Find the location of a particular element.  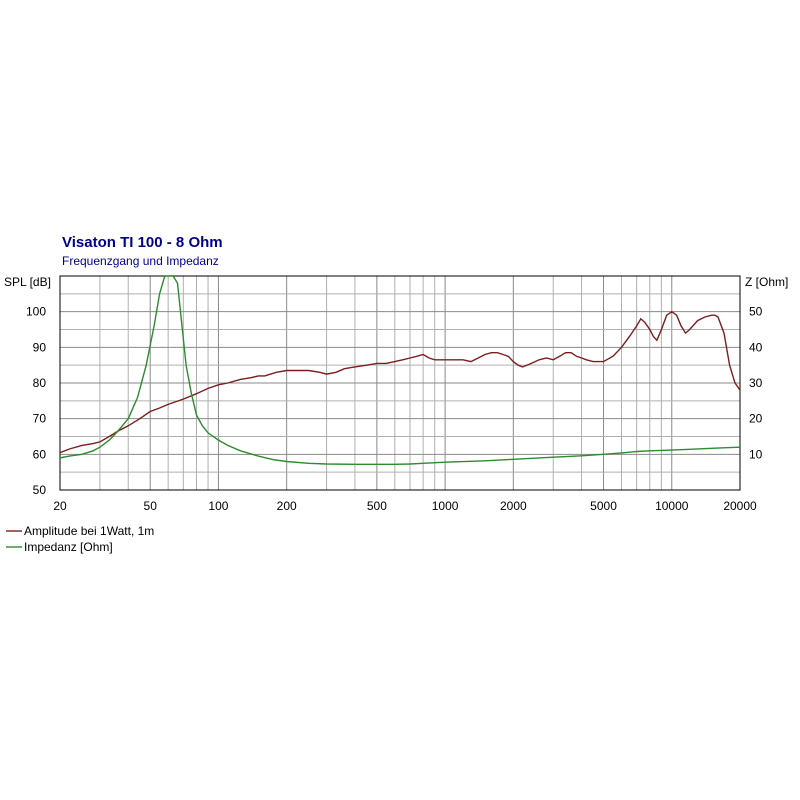

x-tick-label: 2000 is located at coordinates (513, 506).